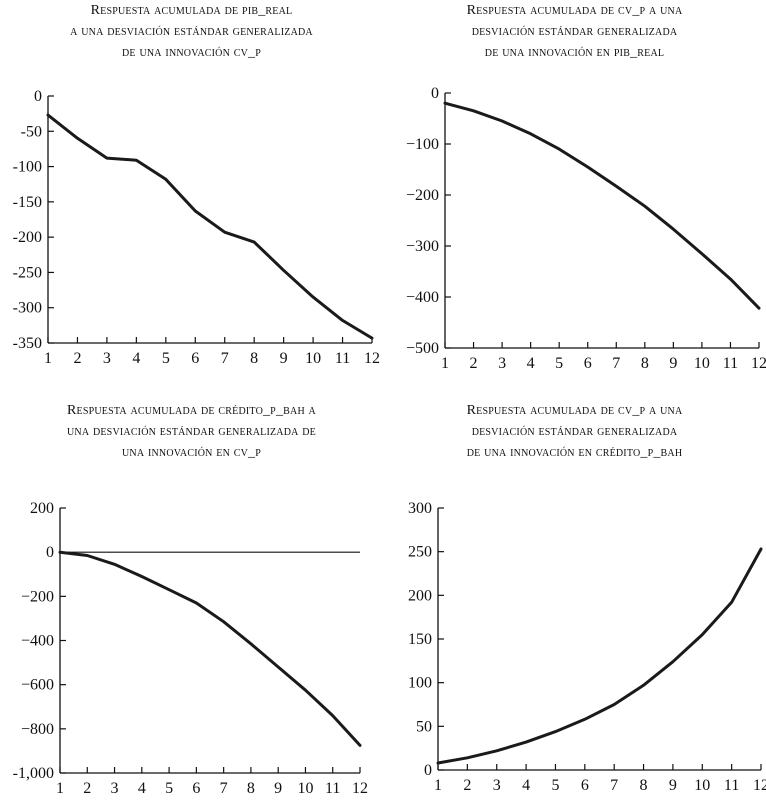  Describe the element at coordinates (191, 410) in the screenshot. I see `chart-title-line: Respuesta acumulada de crédito_p_bah a` at that location.